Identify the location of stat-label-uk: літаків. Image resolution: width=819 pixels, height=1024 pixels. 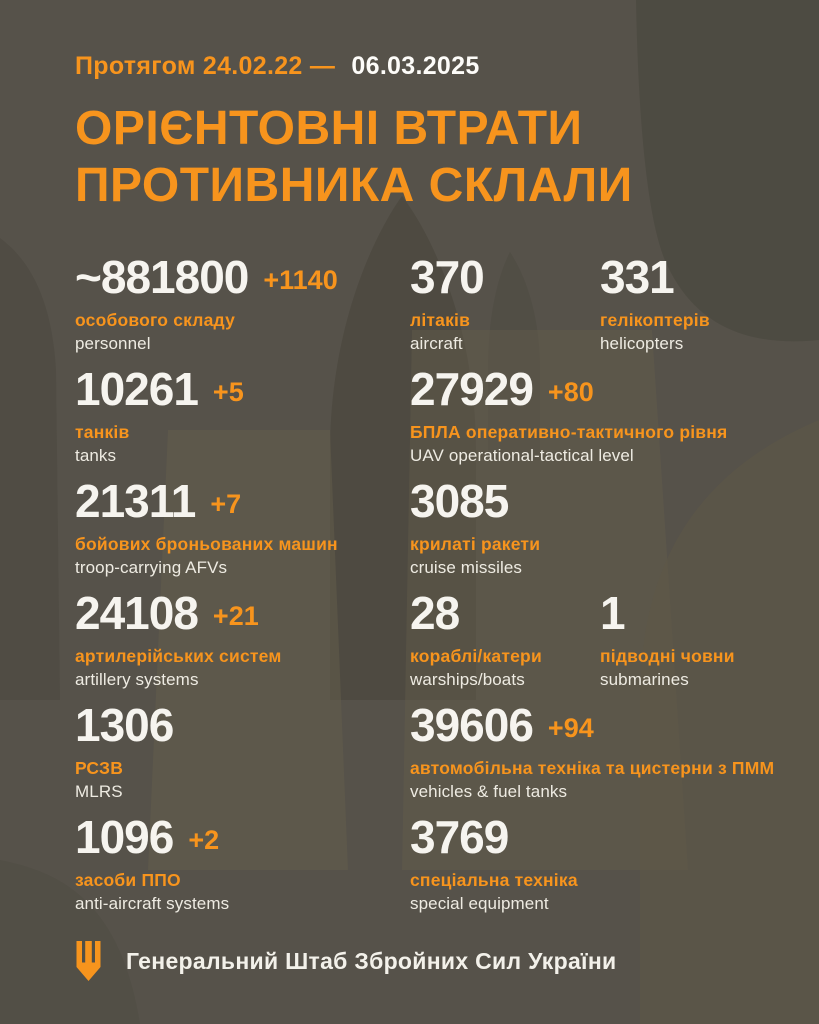
(440, 320).